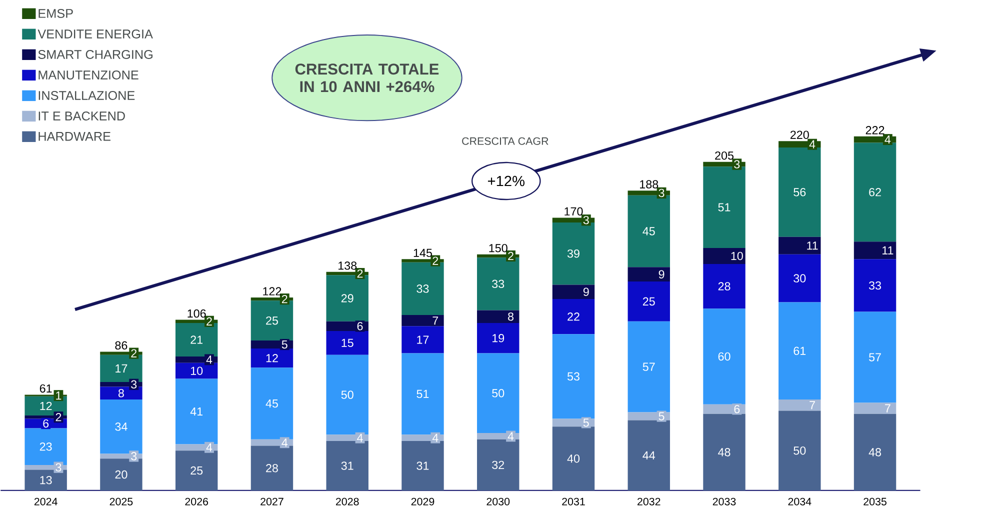 This screenshot has height=520, width=983. Describe the element at coordinates (347, 298) in the screenshot. I see `data-label: 29` at that location.